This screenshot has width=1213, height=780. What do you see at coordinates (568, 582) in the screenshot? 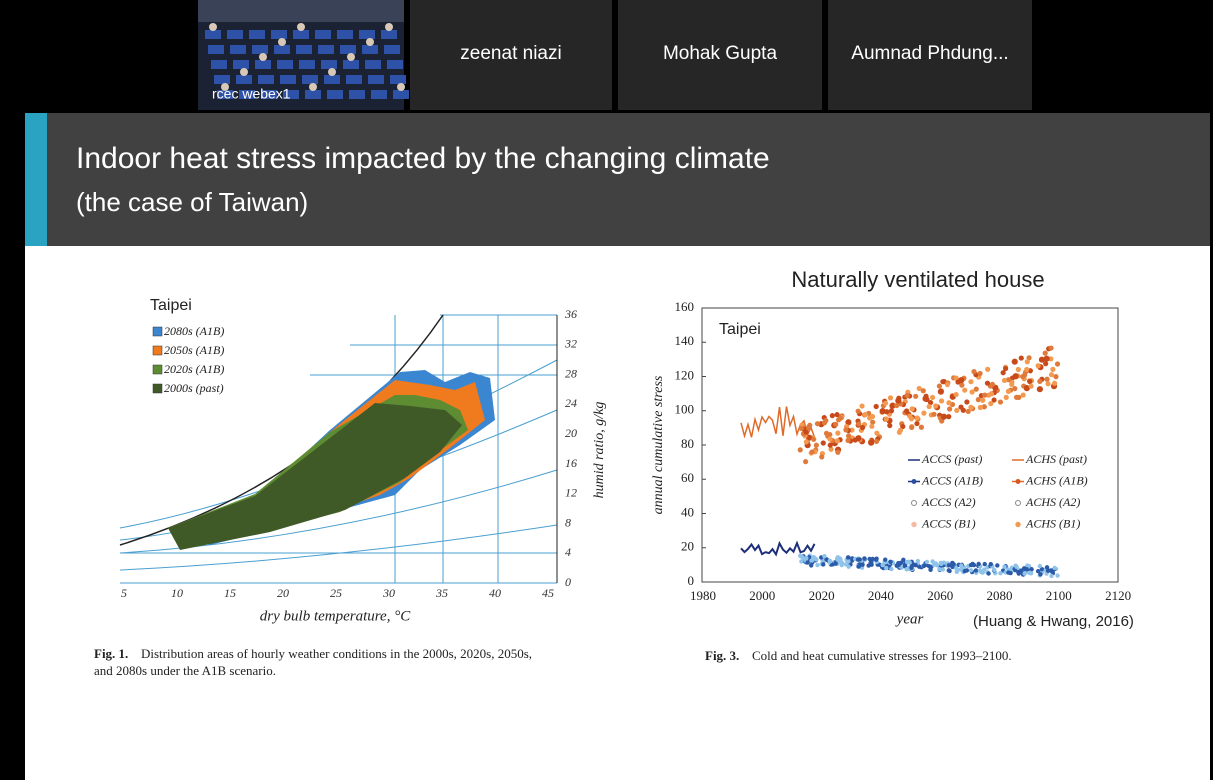
I see `y-tick-label: 0` at bounding box center [568, 582].